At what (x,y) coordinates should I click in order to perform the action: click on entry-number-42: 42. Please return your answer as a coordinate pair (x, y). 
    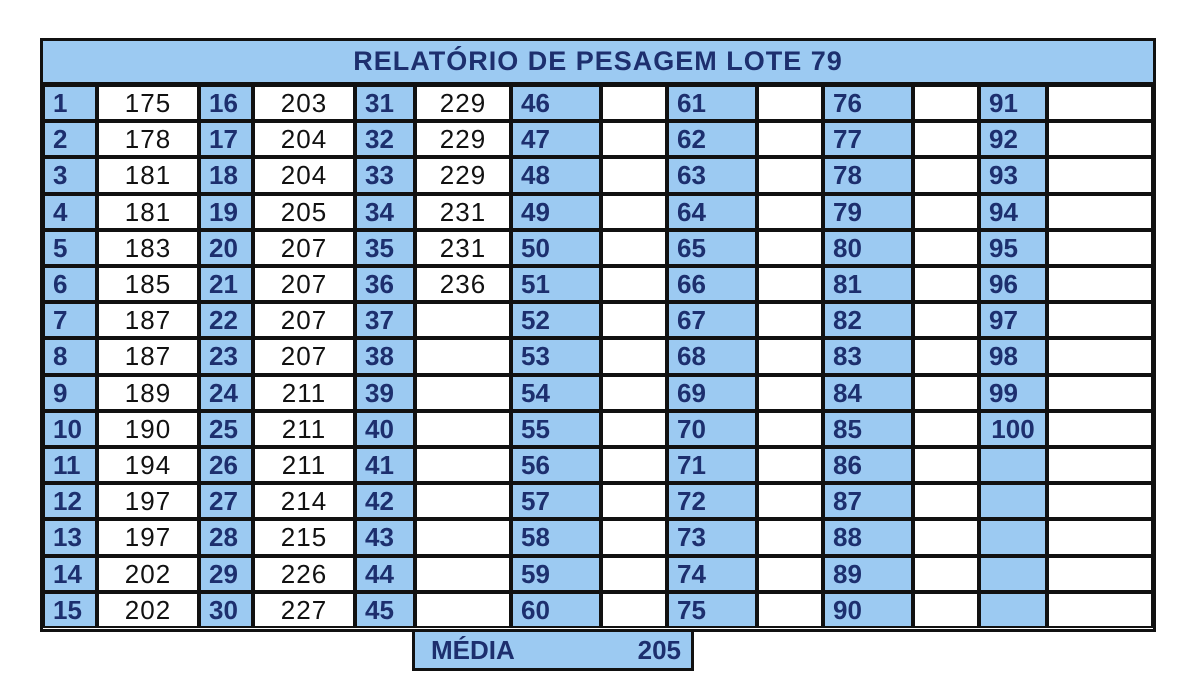
    Looking at the image, I should click on (385, 501).